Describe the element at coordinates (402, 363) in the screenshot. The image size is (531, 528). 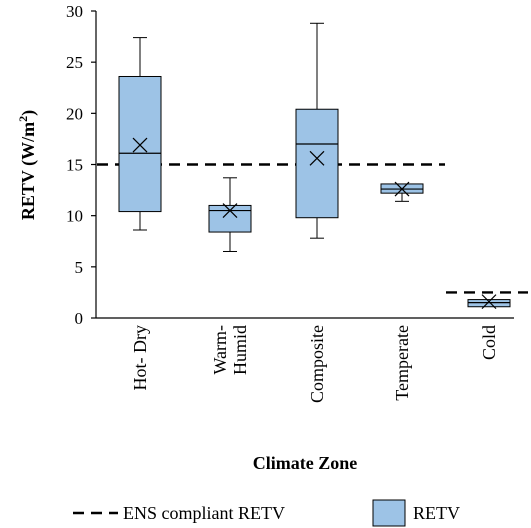
I see `category-label: Temperate` at that location.